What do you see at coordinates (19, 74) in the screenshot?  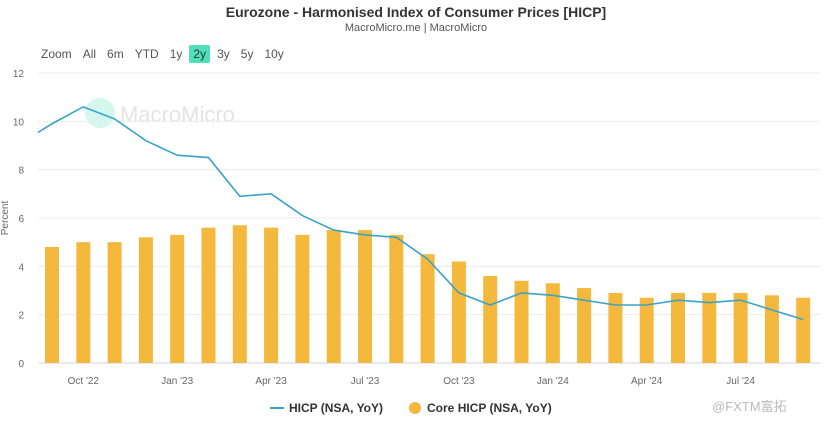 I see `y-tick-label: 12` at bounding box center [19, 74].